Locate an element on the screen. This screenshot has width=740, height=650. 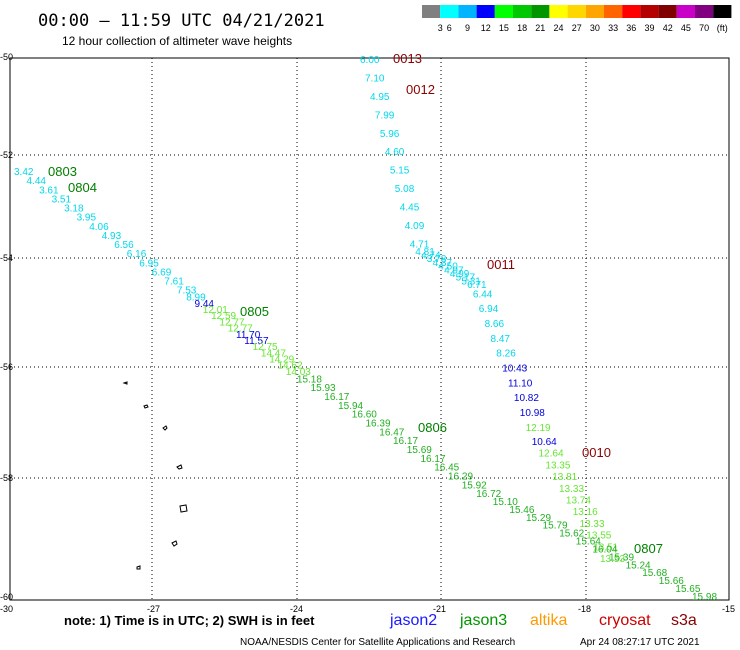
lon-label: -24 is located at coordinates (296, 609).